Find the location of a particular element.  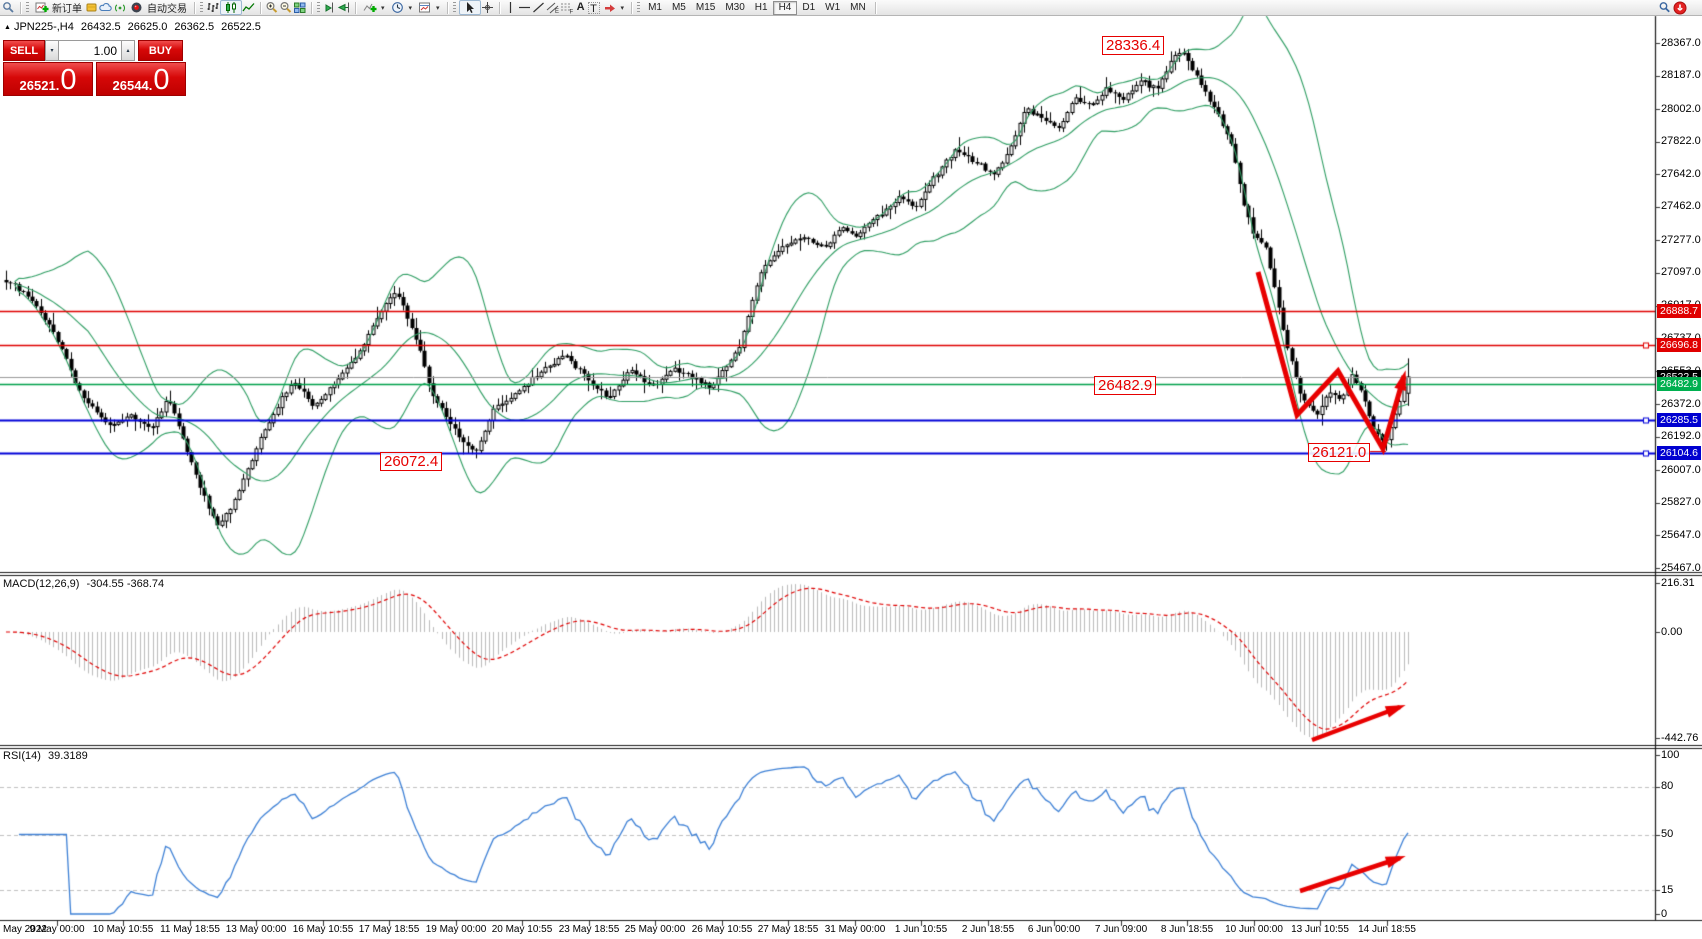

candlestick-chart-button is located at coordinates (231, 7).